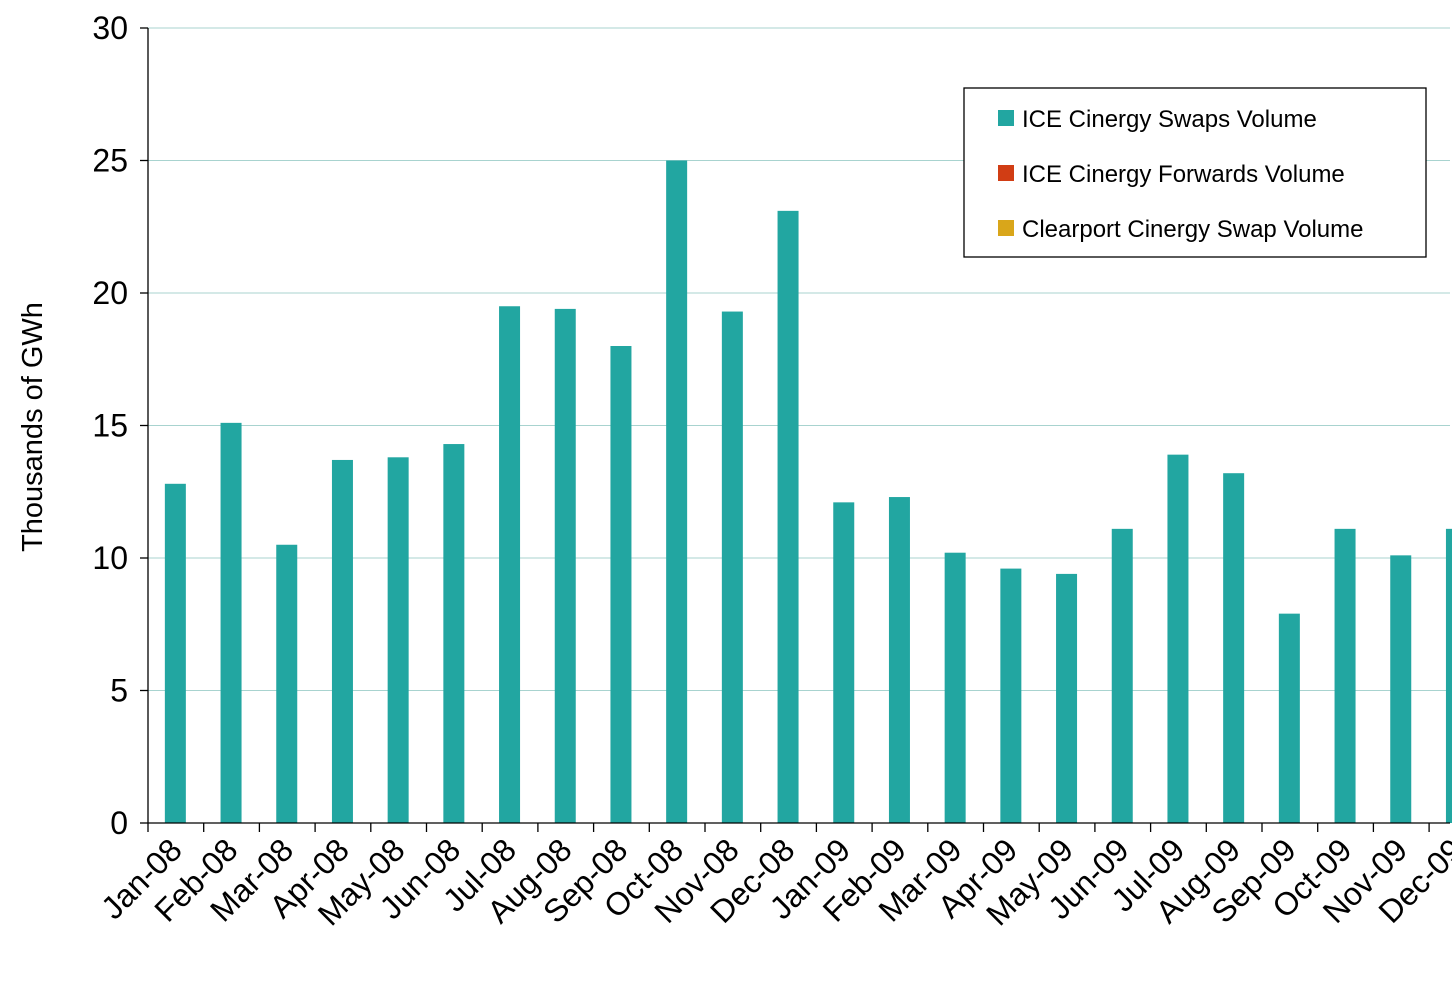 Image resolution: width=1452 pixels, height=982 pixels. What do you see at coordinates (110, 558) in the screenshot?
I see `y-tick-label: 10` at bounding box center [110, 558].